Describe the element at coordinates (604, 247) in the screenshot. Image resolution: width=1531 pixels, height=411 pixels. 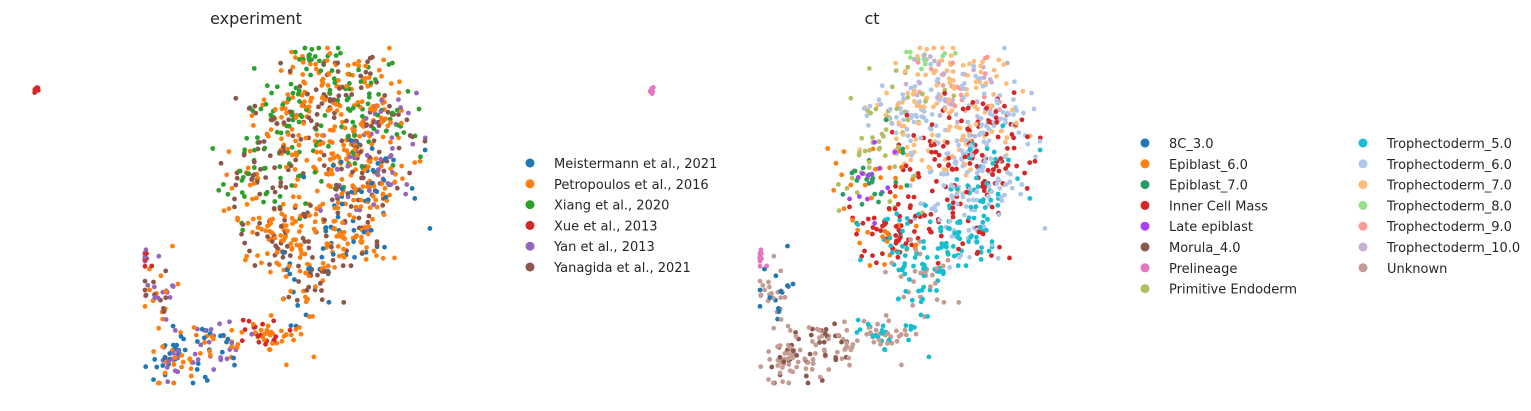
I see `legend-label-4: Yan et al., 2013` at that location.